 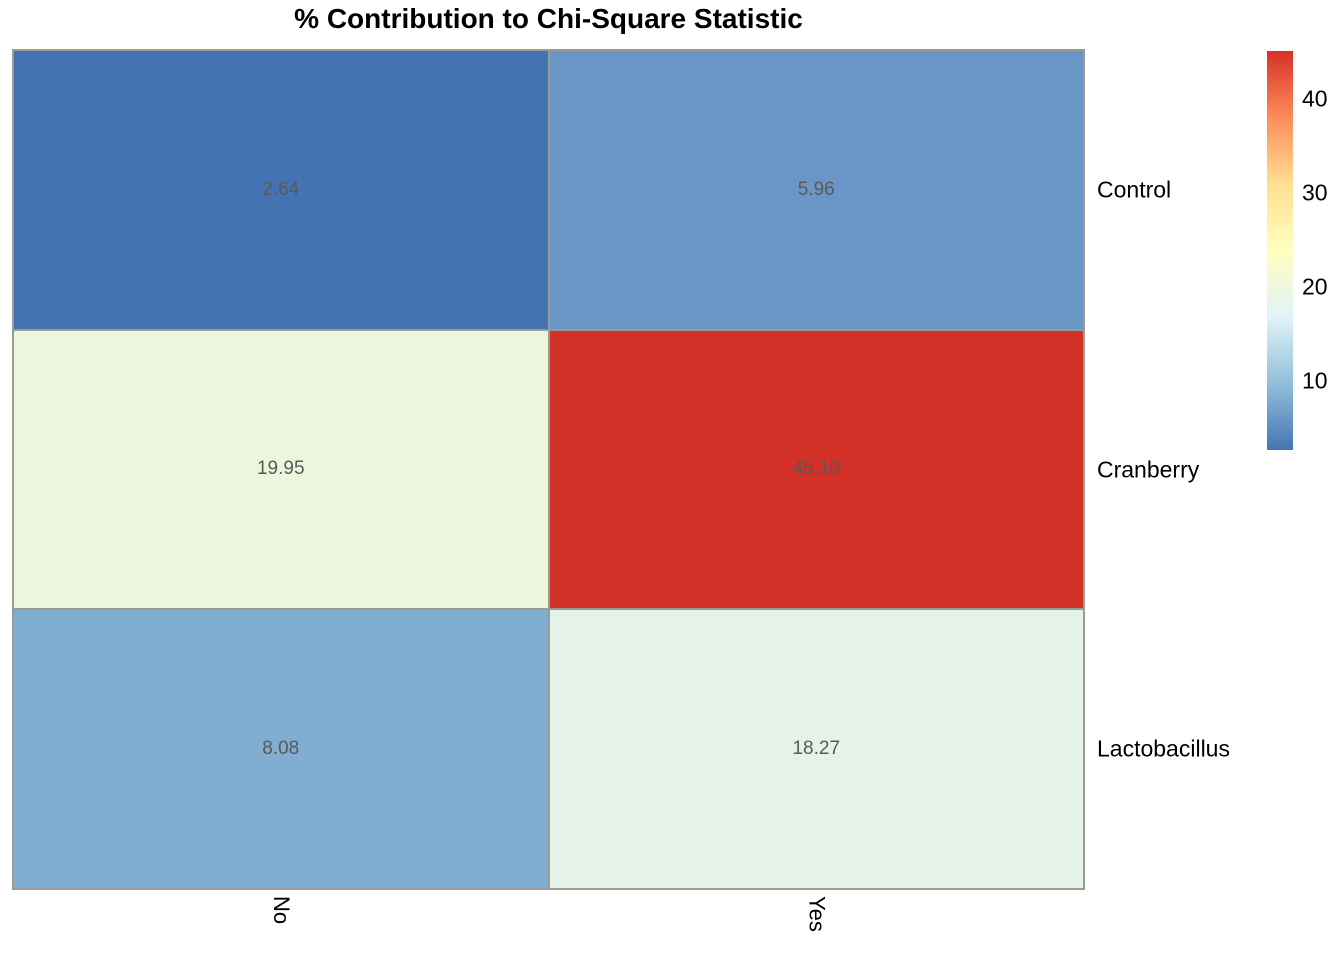 What do you see at coordinates (1148, 469) in the screenshot?
I see `row-label-cranberry: Cranberry` at bounding box center [1148, 469].